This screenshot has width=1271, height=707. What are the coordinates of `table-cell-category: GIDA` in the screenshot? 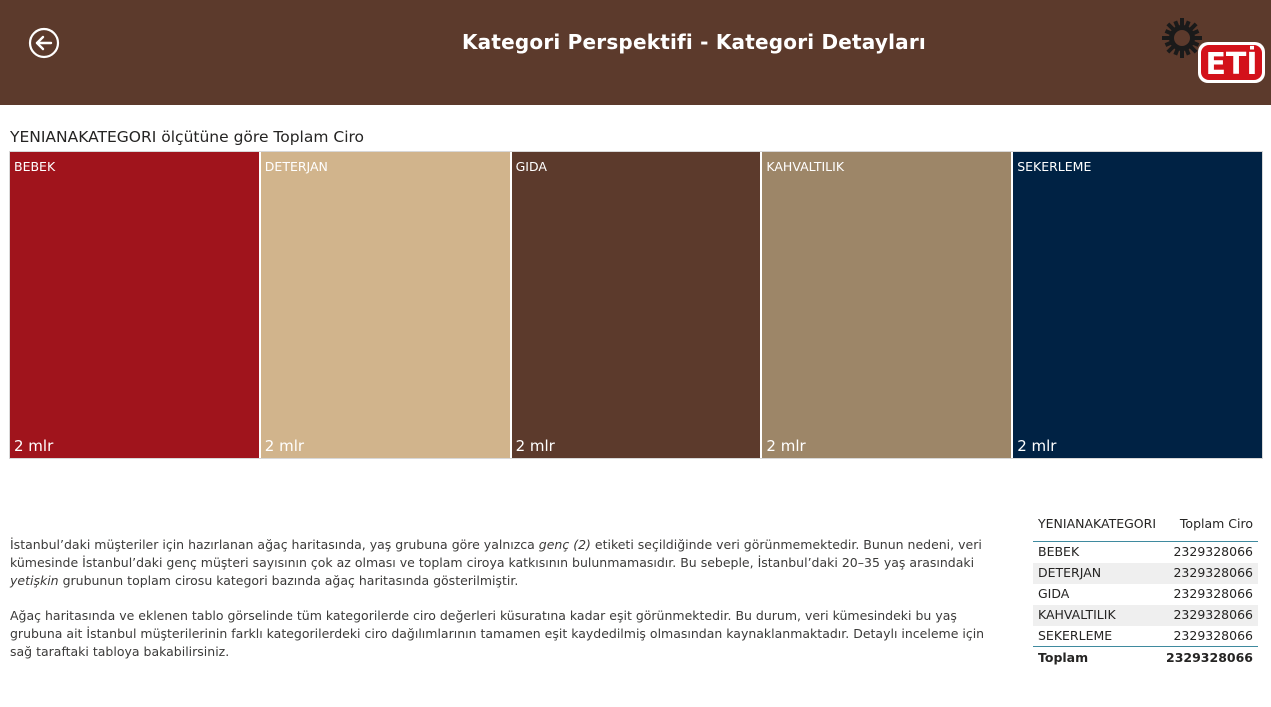 It's located at (1054, 593).